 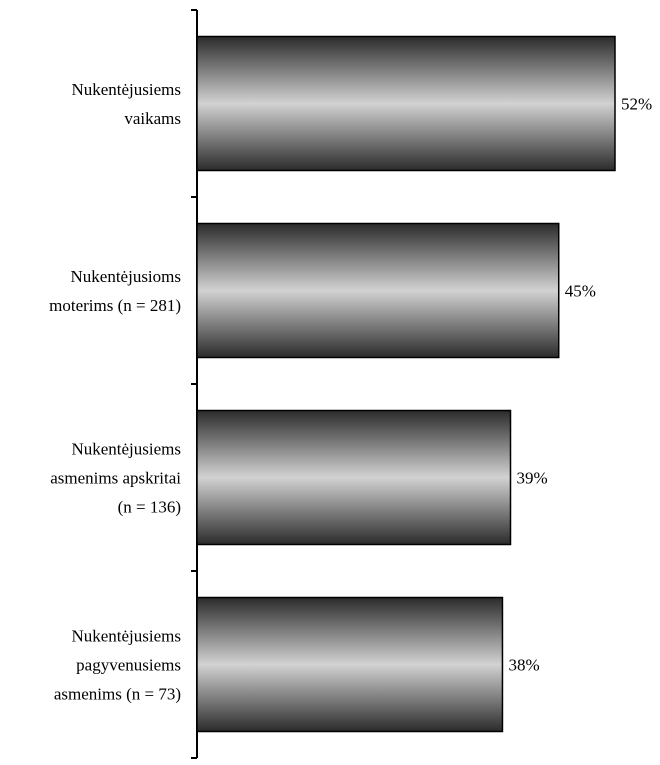 I want to click on category-label-line: vaikams, so click(x=152, y=118).